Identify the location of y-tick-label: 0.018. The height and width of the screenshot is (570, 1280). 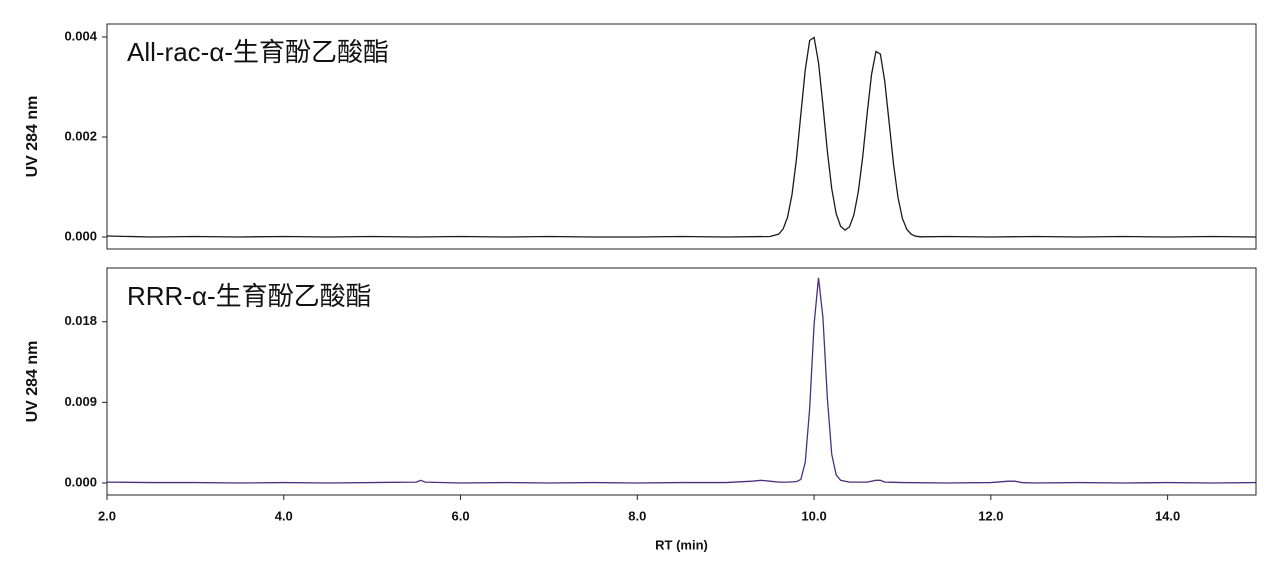
(80, 320).